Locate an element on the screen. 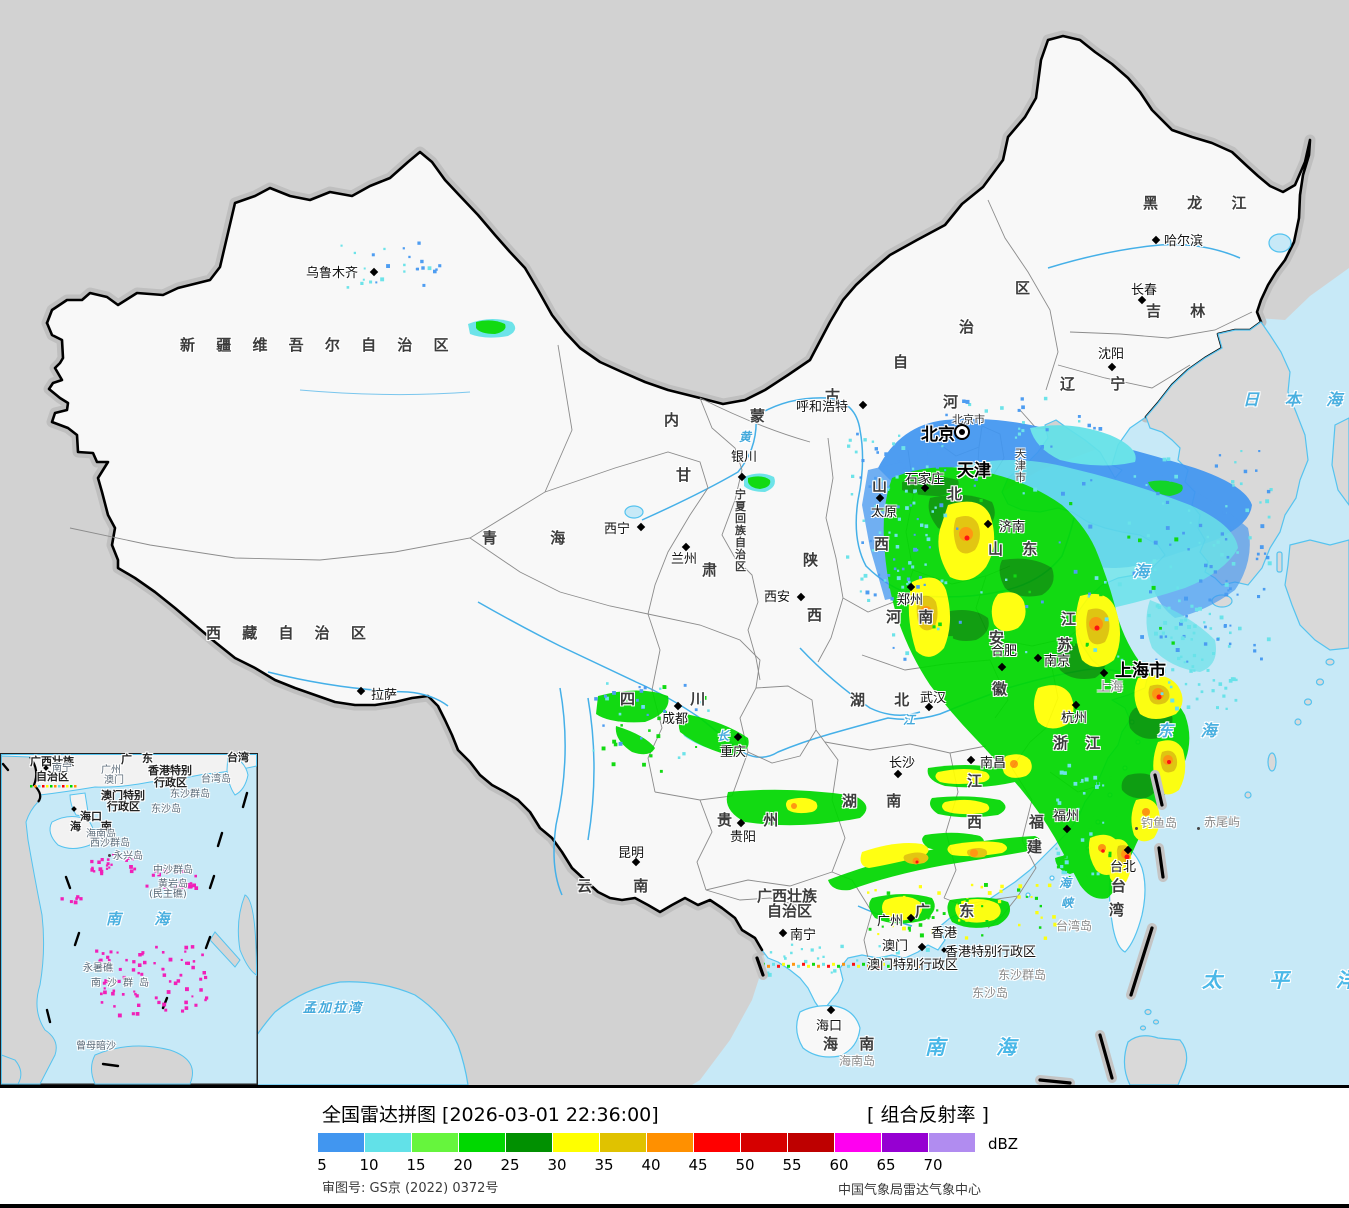 The width and height of the screenshot is (1349, 1208). map-label: 广 东 is located at coordinates (951, 911).